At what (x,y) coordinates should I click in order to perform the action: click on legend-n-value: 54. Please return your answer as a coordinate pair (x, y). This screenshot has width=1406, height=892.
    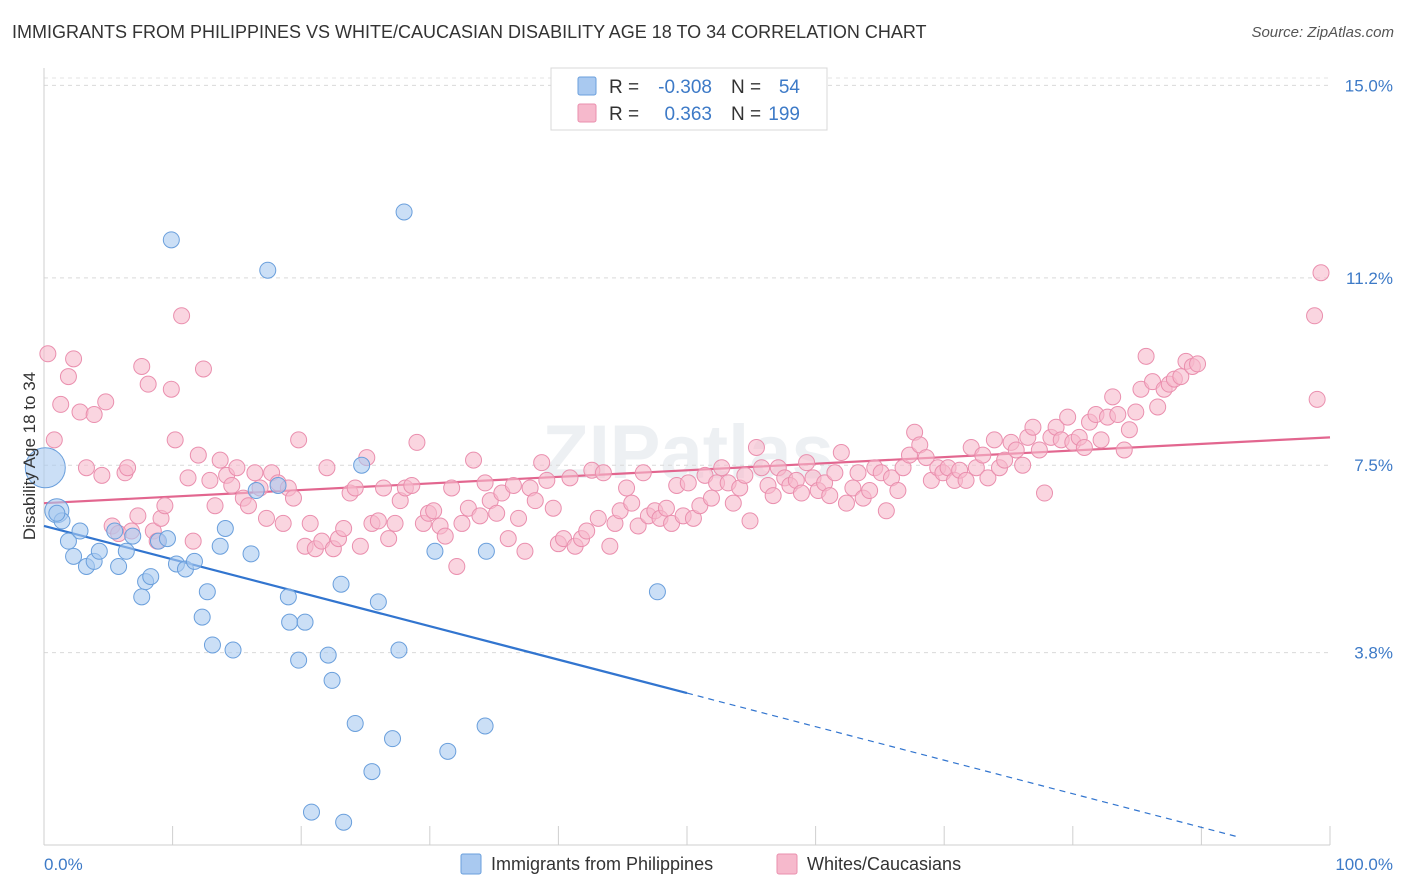
    Looking at the image, I should click on (790, 87).